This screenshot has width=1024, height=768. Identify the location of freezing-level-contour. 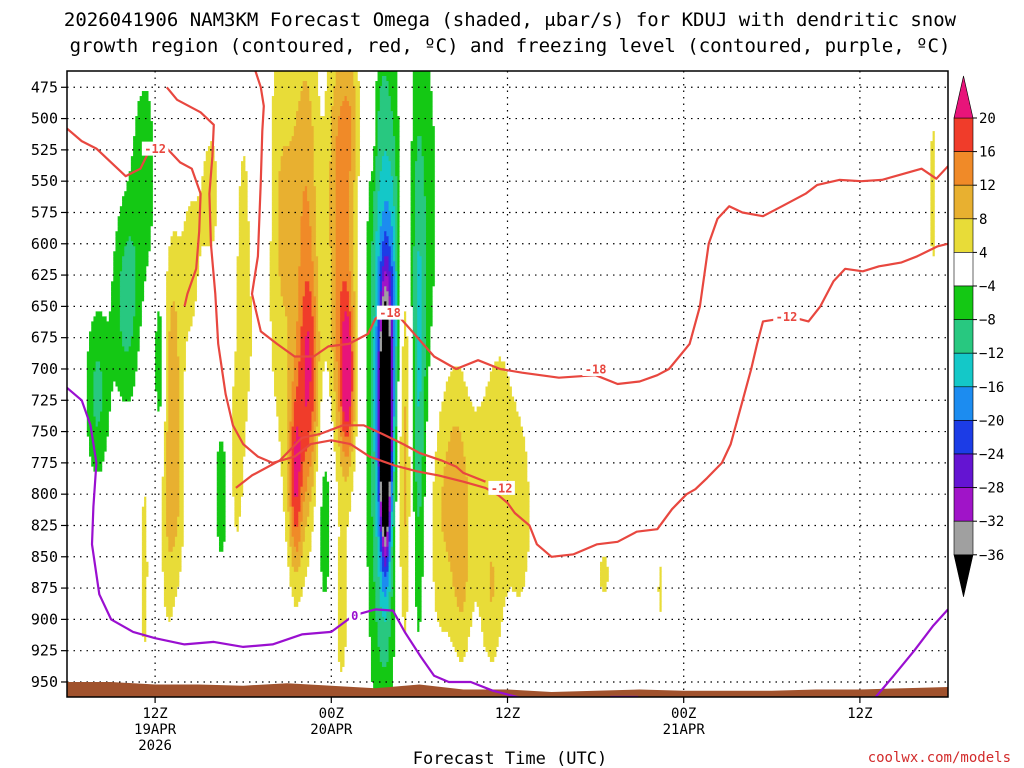
(911, 652).